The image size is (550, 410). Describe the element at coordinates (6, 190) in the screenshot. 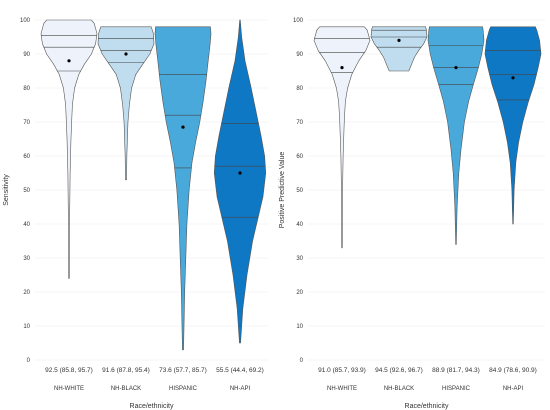

I see `y-axis-label: Sensitivity` at that location.